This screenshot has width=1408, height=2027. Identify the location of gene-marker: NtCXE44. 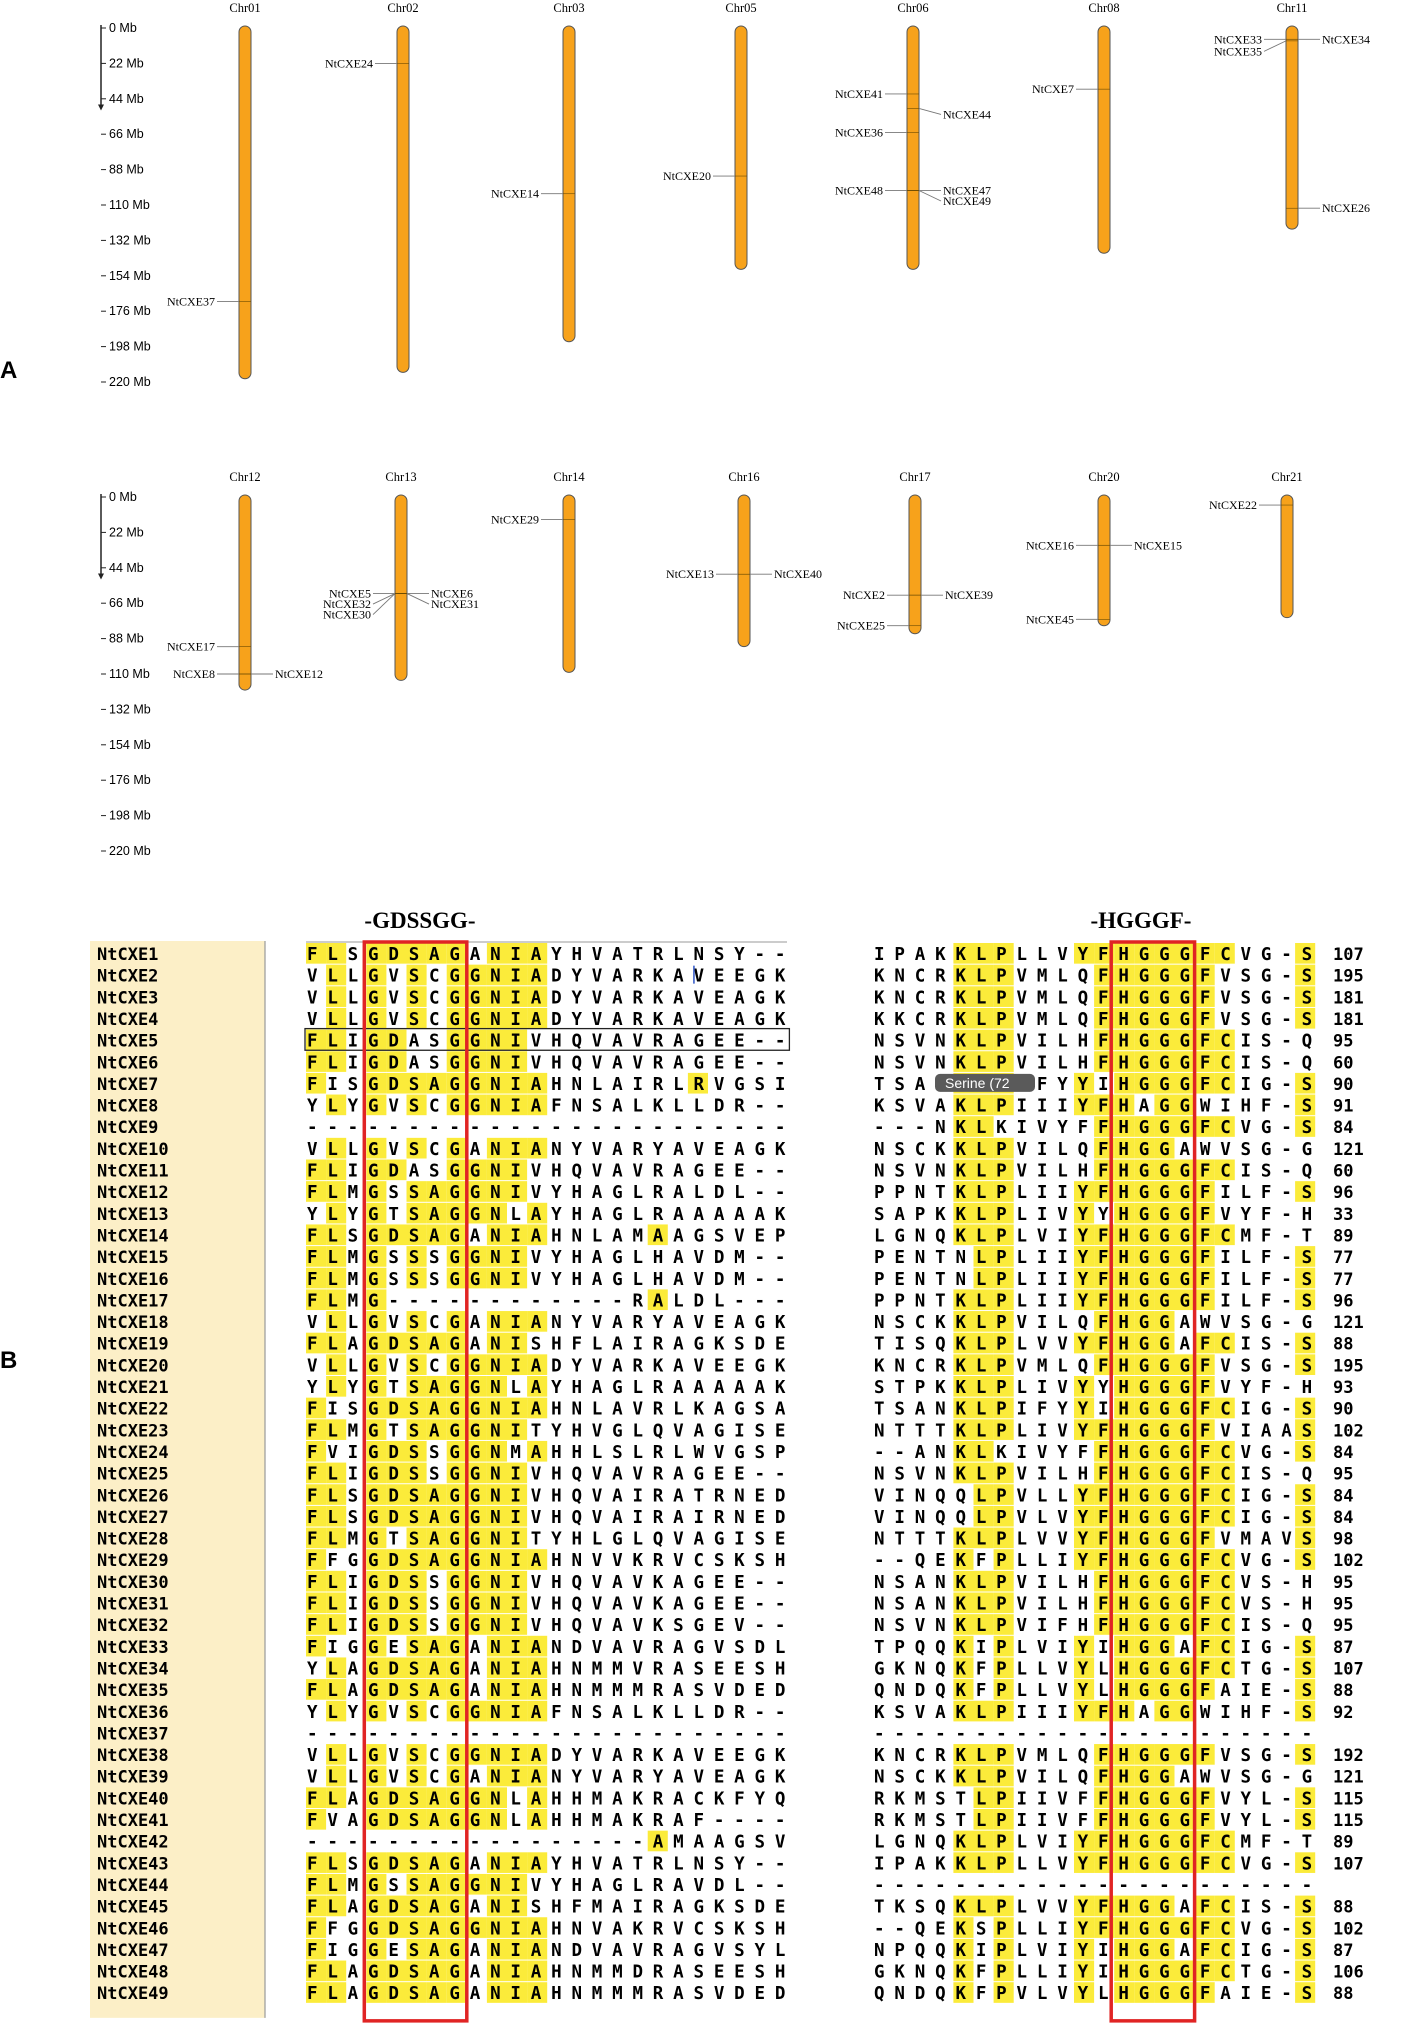
(949, 114).